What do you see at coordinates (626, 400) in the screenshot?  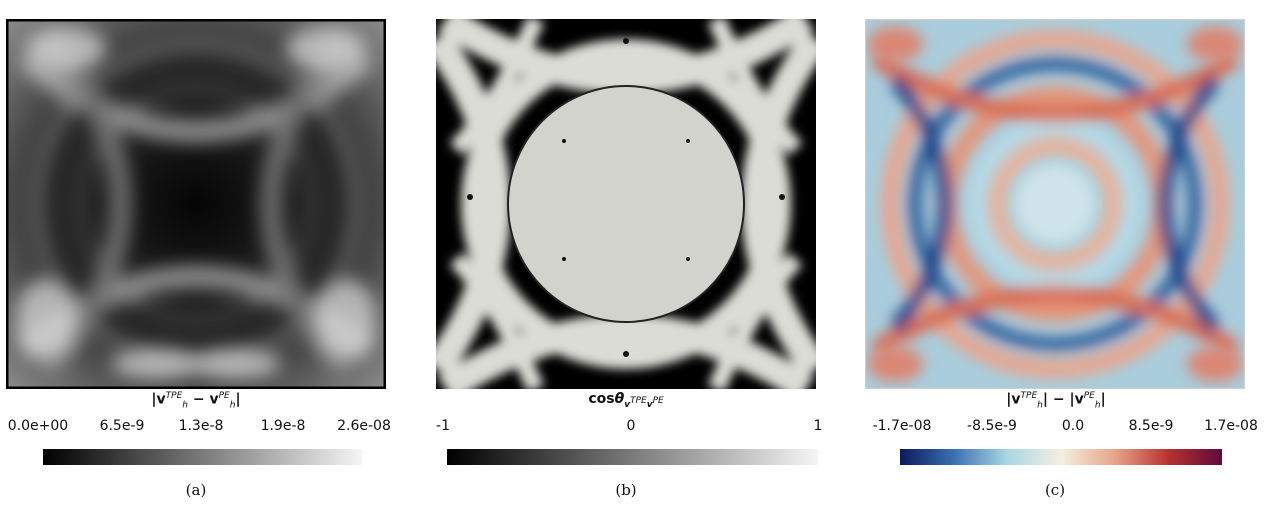 I see `legend-title-b: cosθvTPEvPE` at bounding box center [626, 400].